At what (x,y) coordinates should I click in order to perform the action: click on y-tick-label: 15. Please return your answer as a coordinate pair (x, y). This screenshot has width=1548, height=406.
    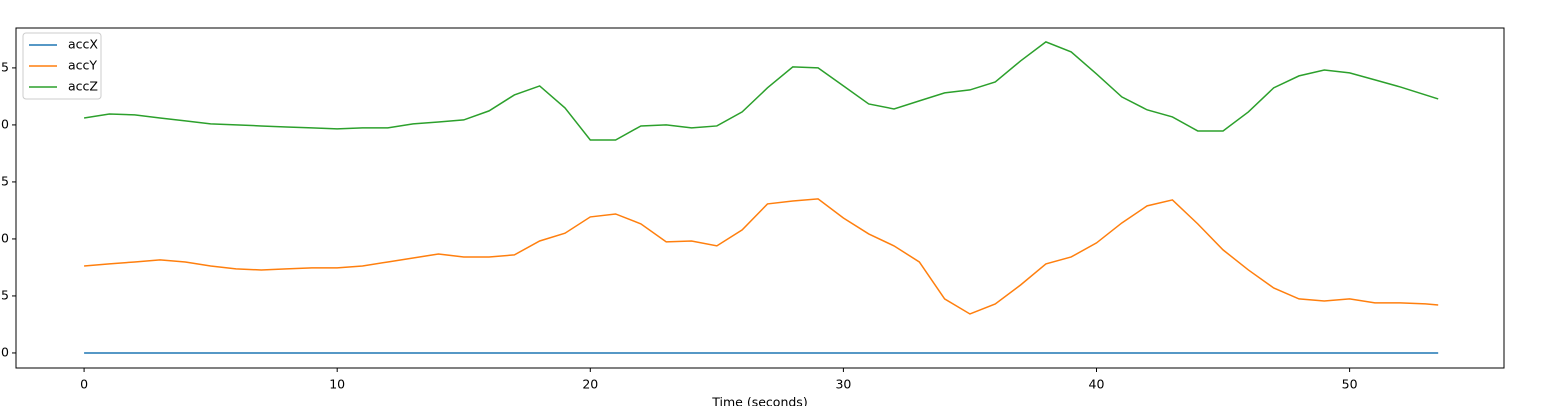
    Looking at the image, I should click on (4, 180).